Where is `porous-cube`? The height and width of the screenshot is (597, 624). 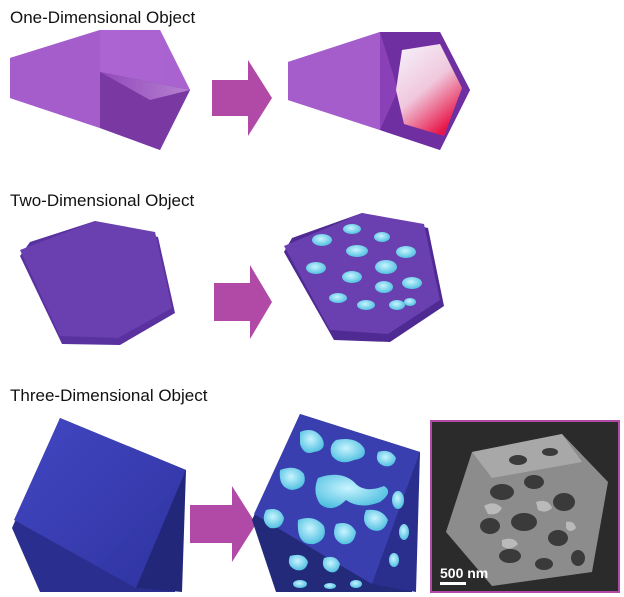 porous-cube is located at coordinates (336, 503).